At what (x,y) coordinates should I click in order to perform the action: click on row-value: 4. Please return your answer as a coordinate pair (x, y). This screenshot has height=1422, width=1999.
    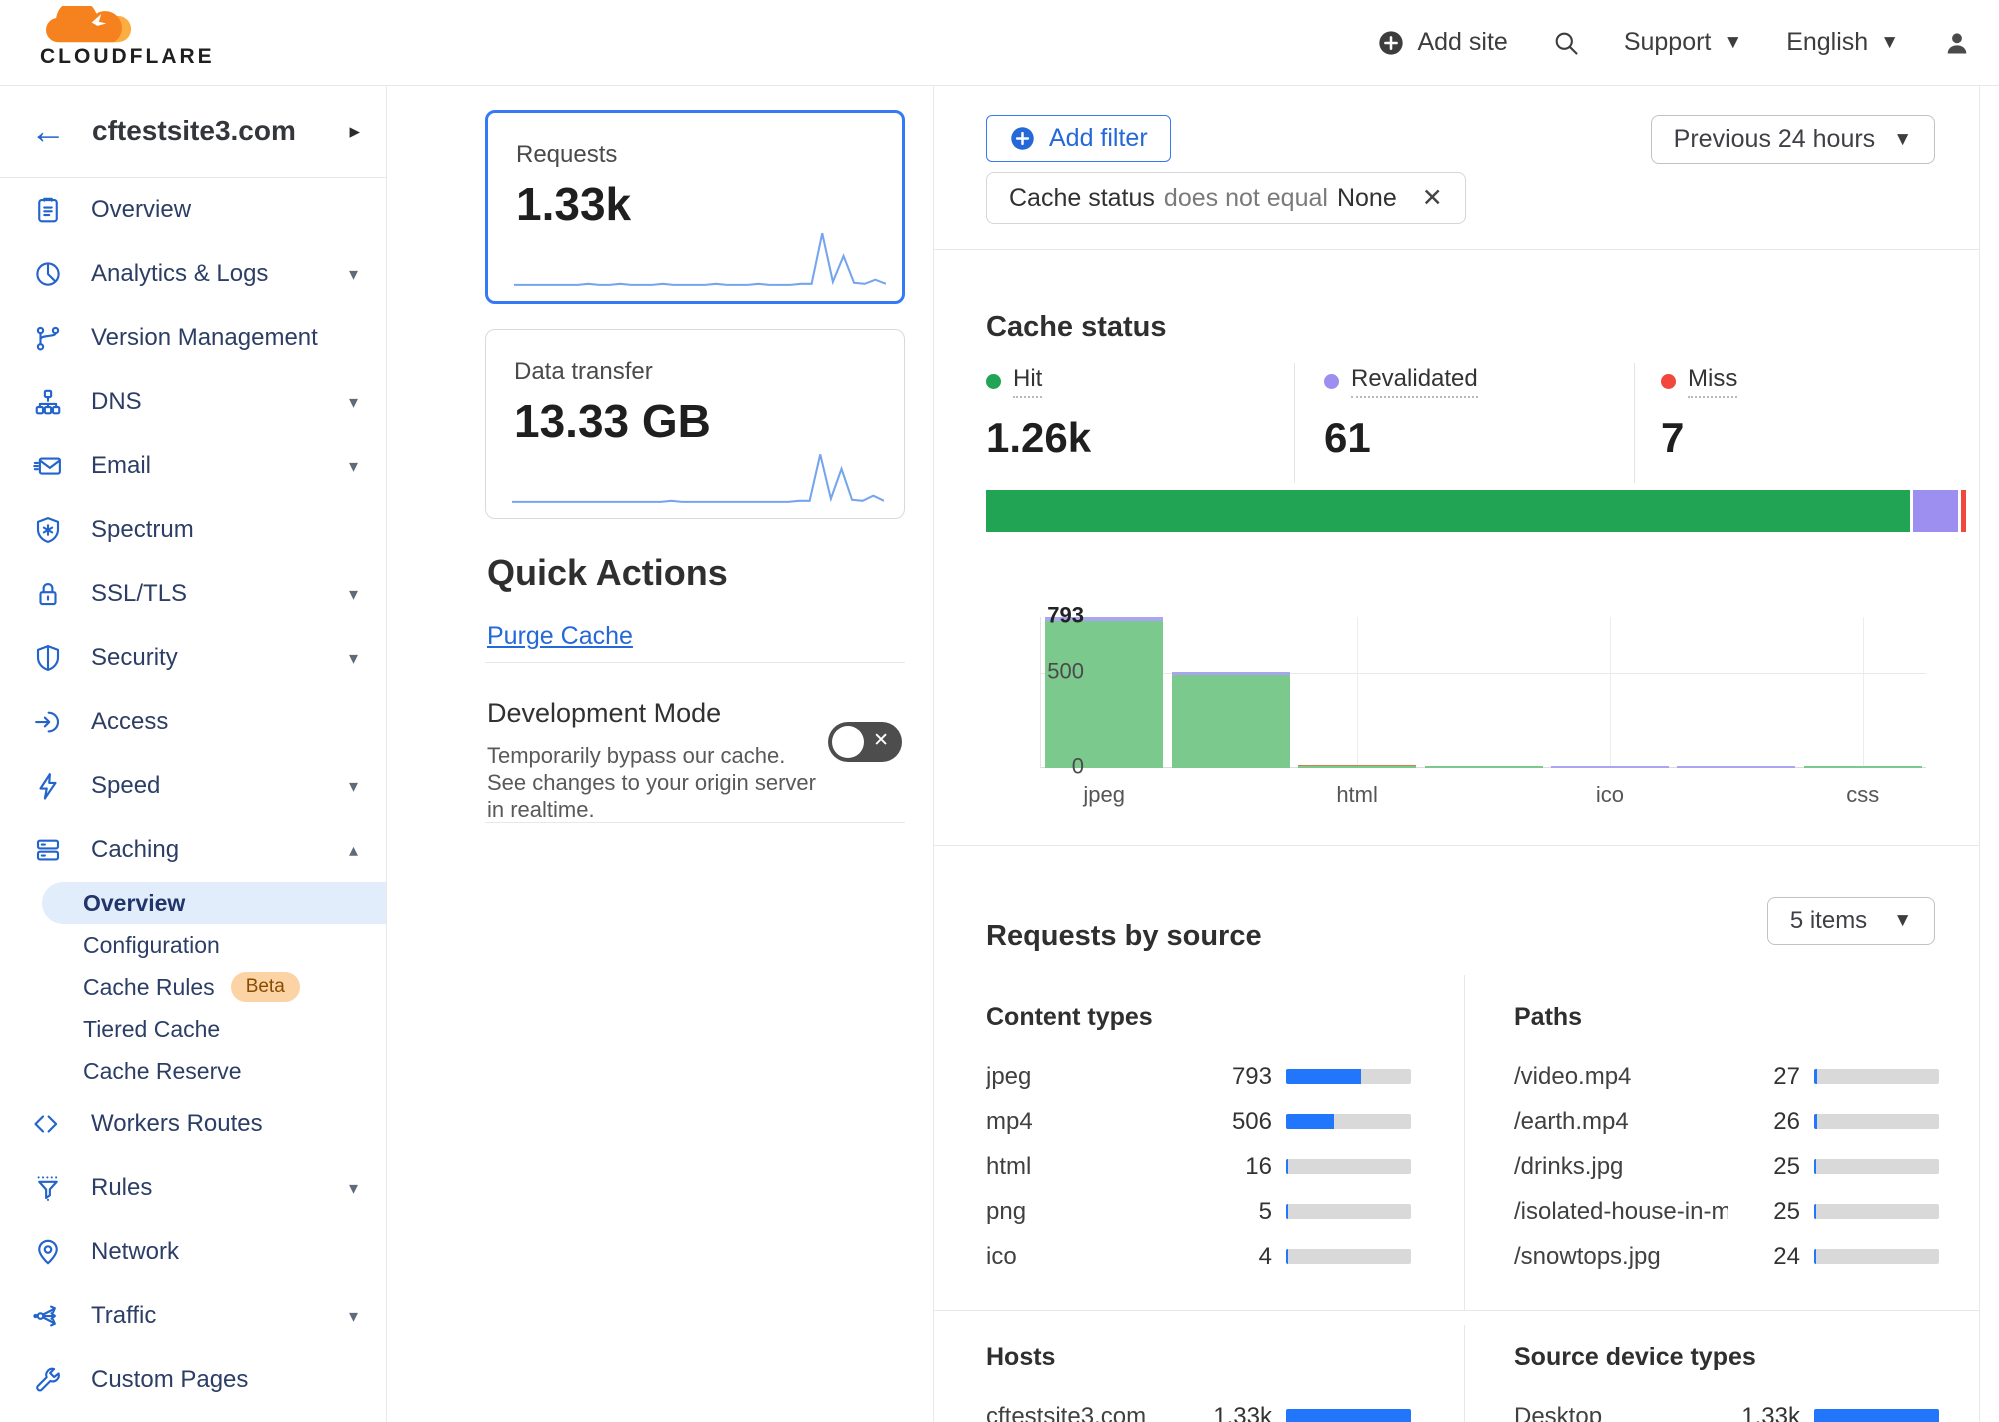
    Looking at the image, I should click on (1265, 1256).